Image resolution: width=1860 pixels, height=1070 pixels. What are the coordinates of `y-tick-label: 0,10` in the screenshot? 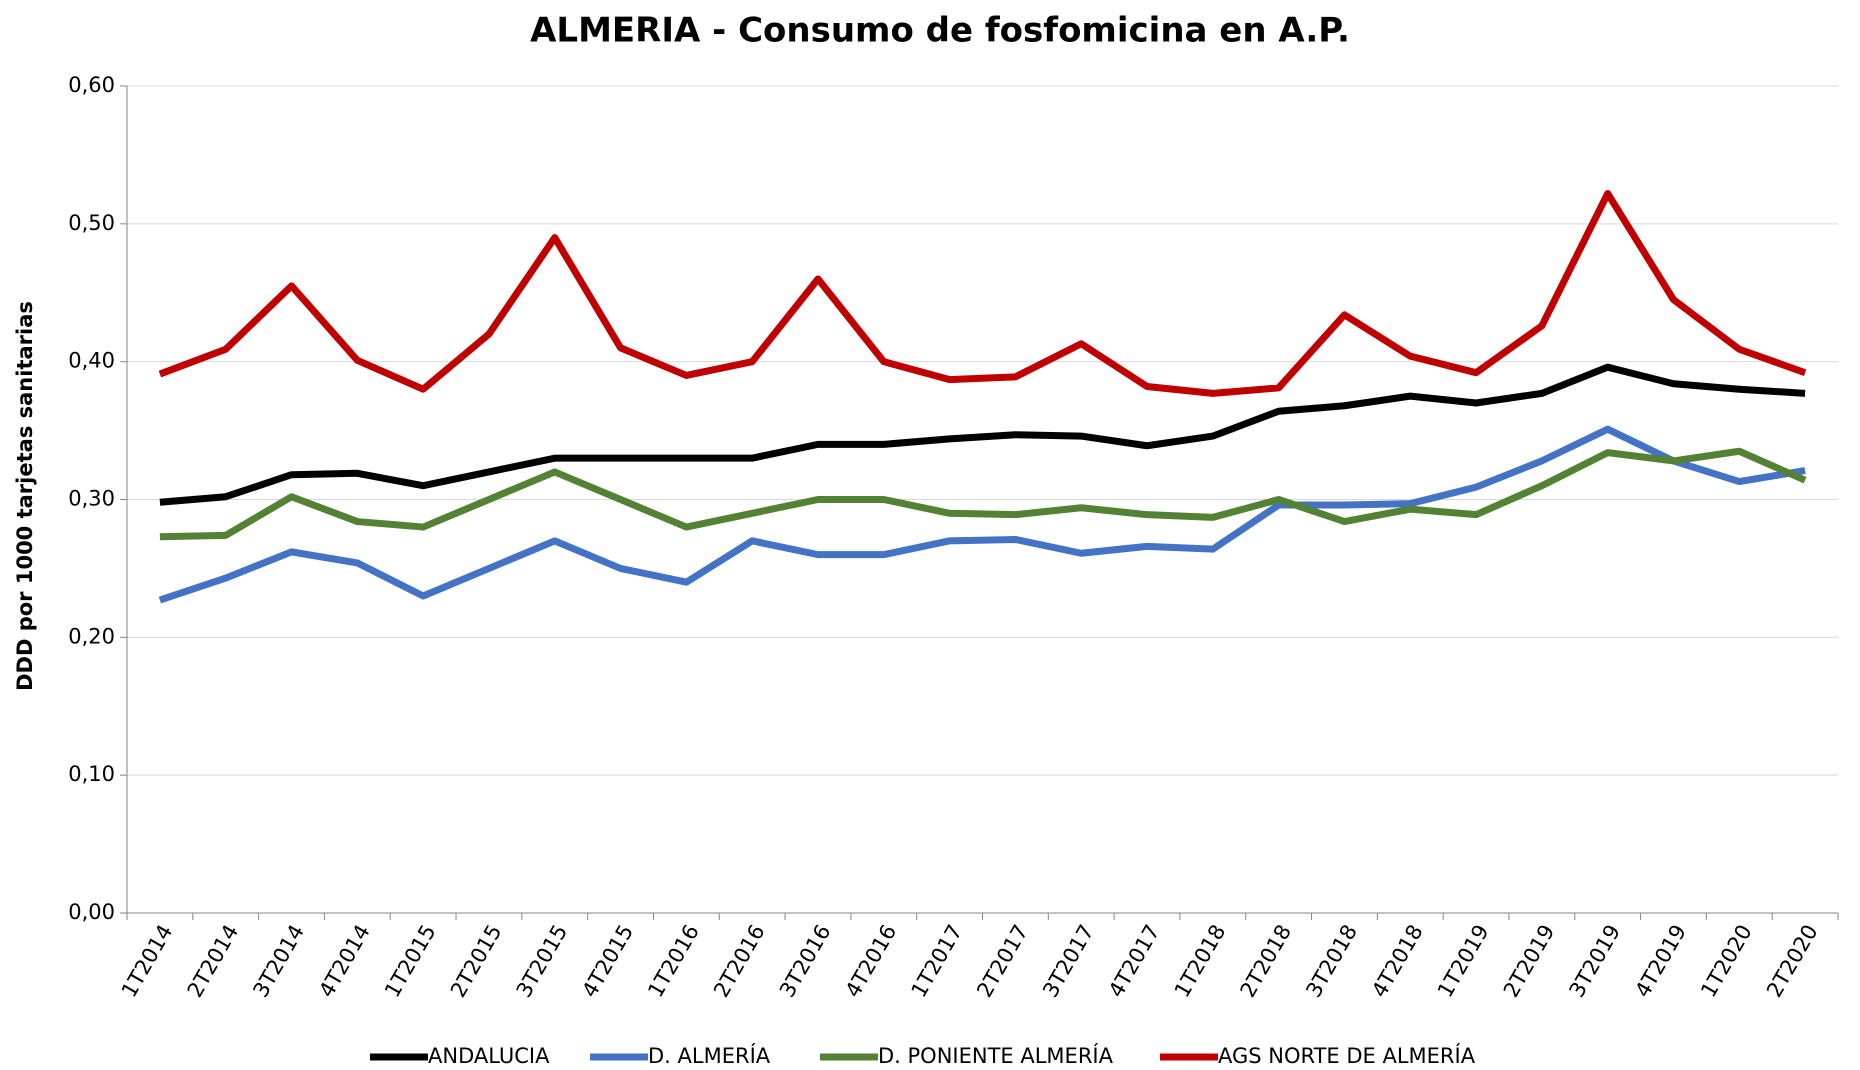 It's located at (91, 774).